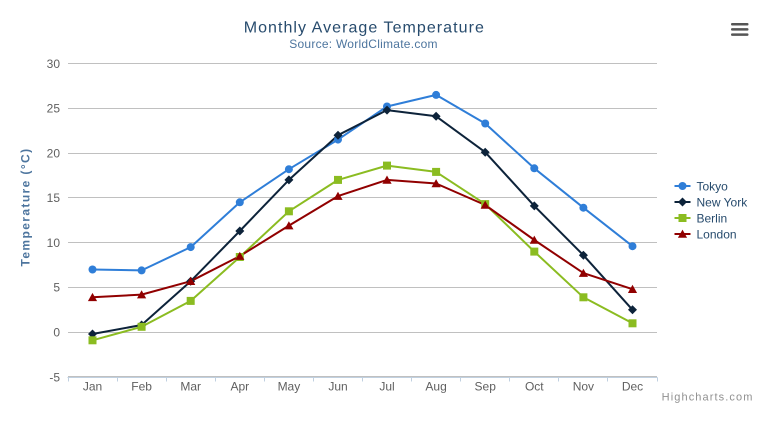 The image size is (769, 421). Describe the element at coordinates (26, 207) in the screenshot. I see `svg-text: Temperature (°C)` at that location.